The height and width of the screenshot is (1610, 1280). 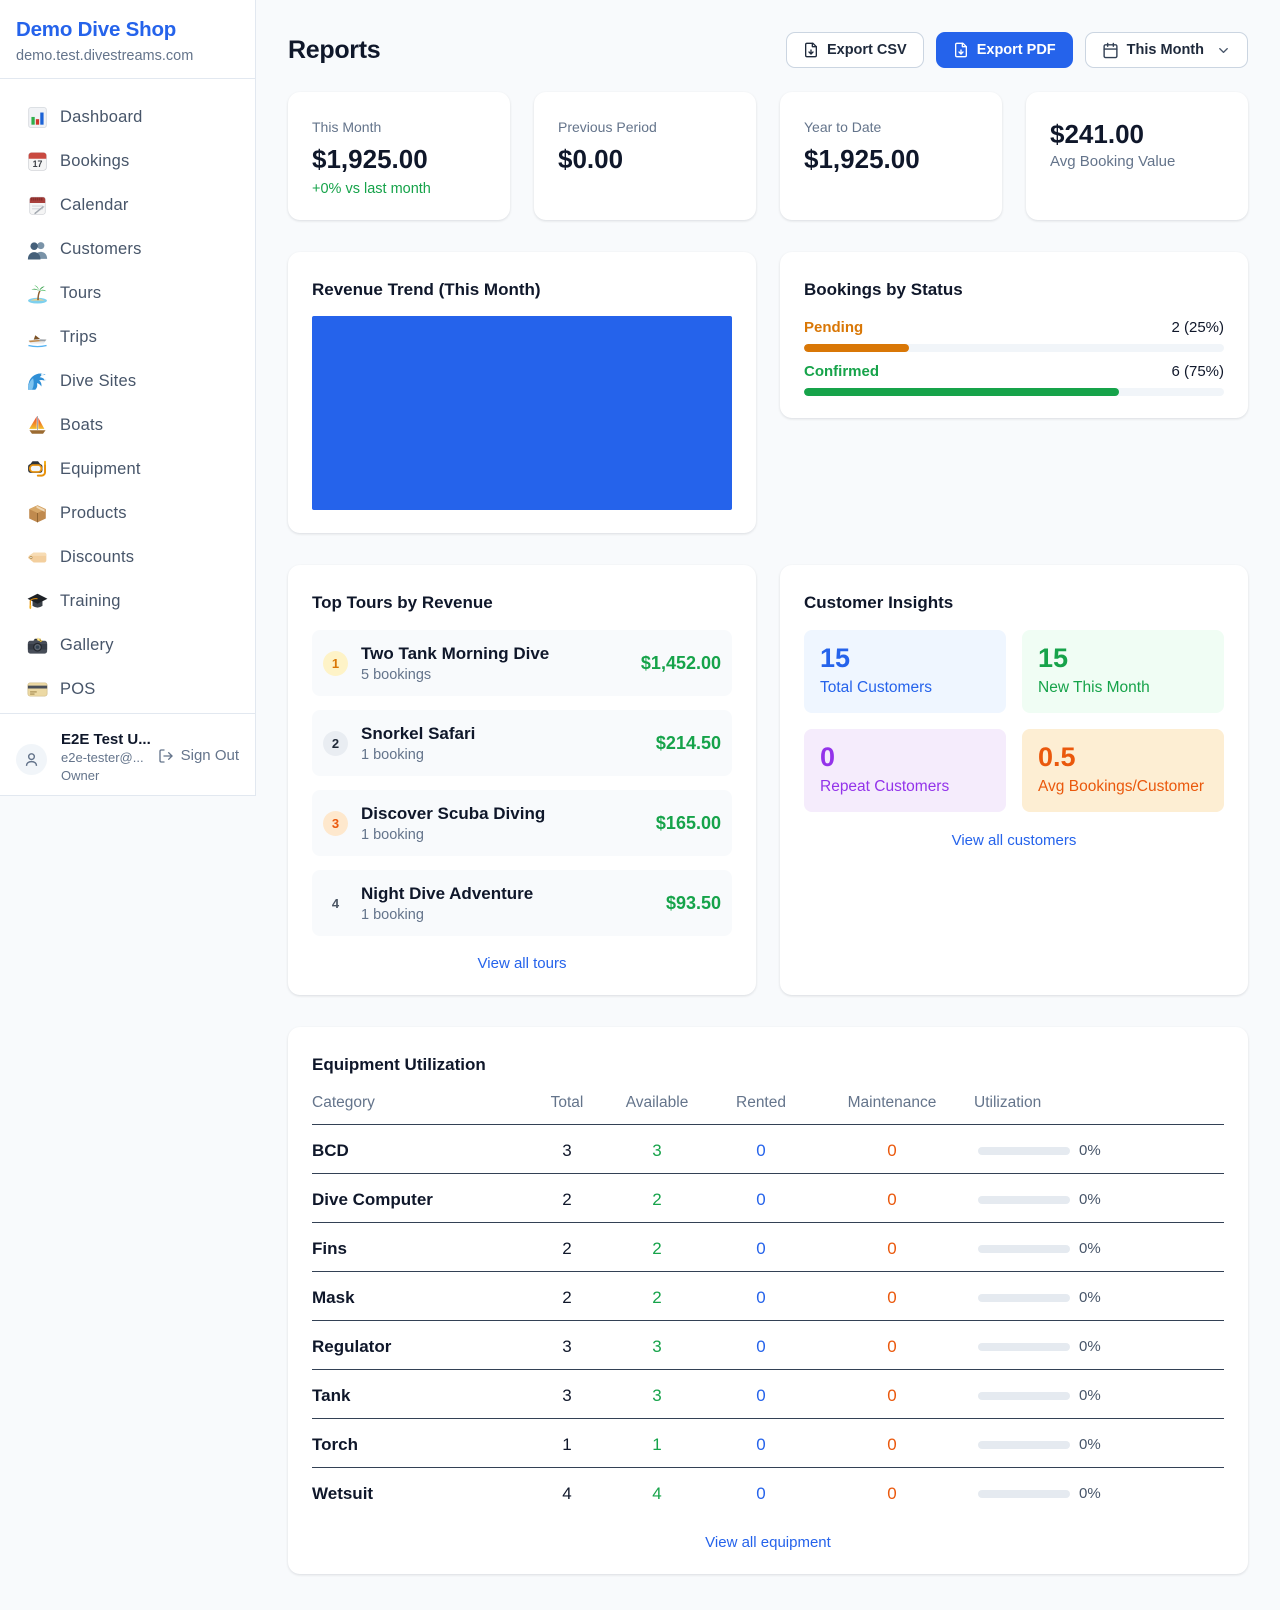 What do you see at coordinates (38, 164) in the screenshot?
I see `svg-text: 17` at bounding box center [38, 164].